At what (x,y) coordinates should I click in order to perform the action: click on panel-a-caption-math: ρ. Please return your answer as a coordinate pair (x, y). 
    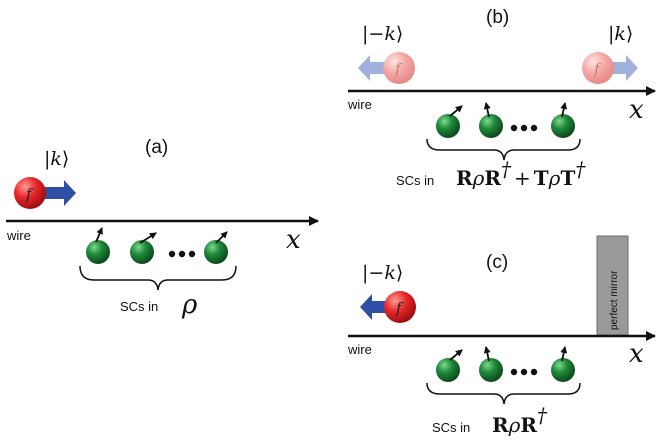
    Looking at the image, I should click on (189, 305).